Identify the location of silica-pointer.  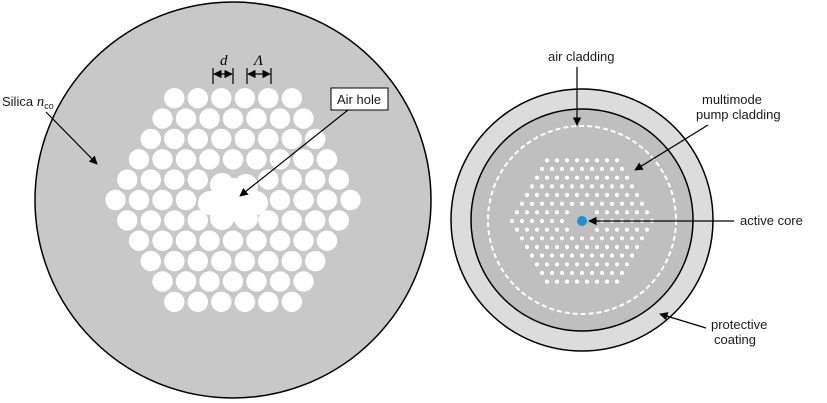
(71, 138).